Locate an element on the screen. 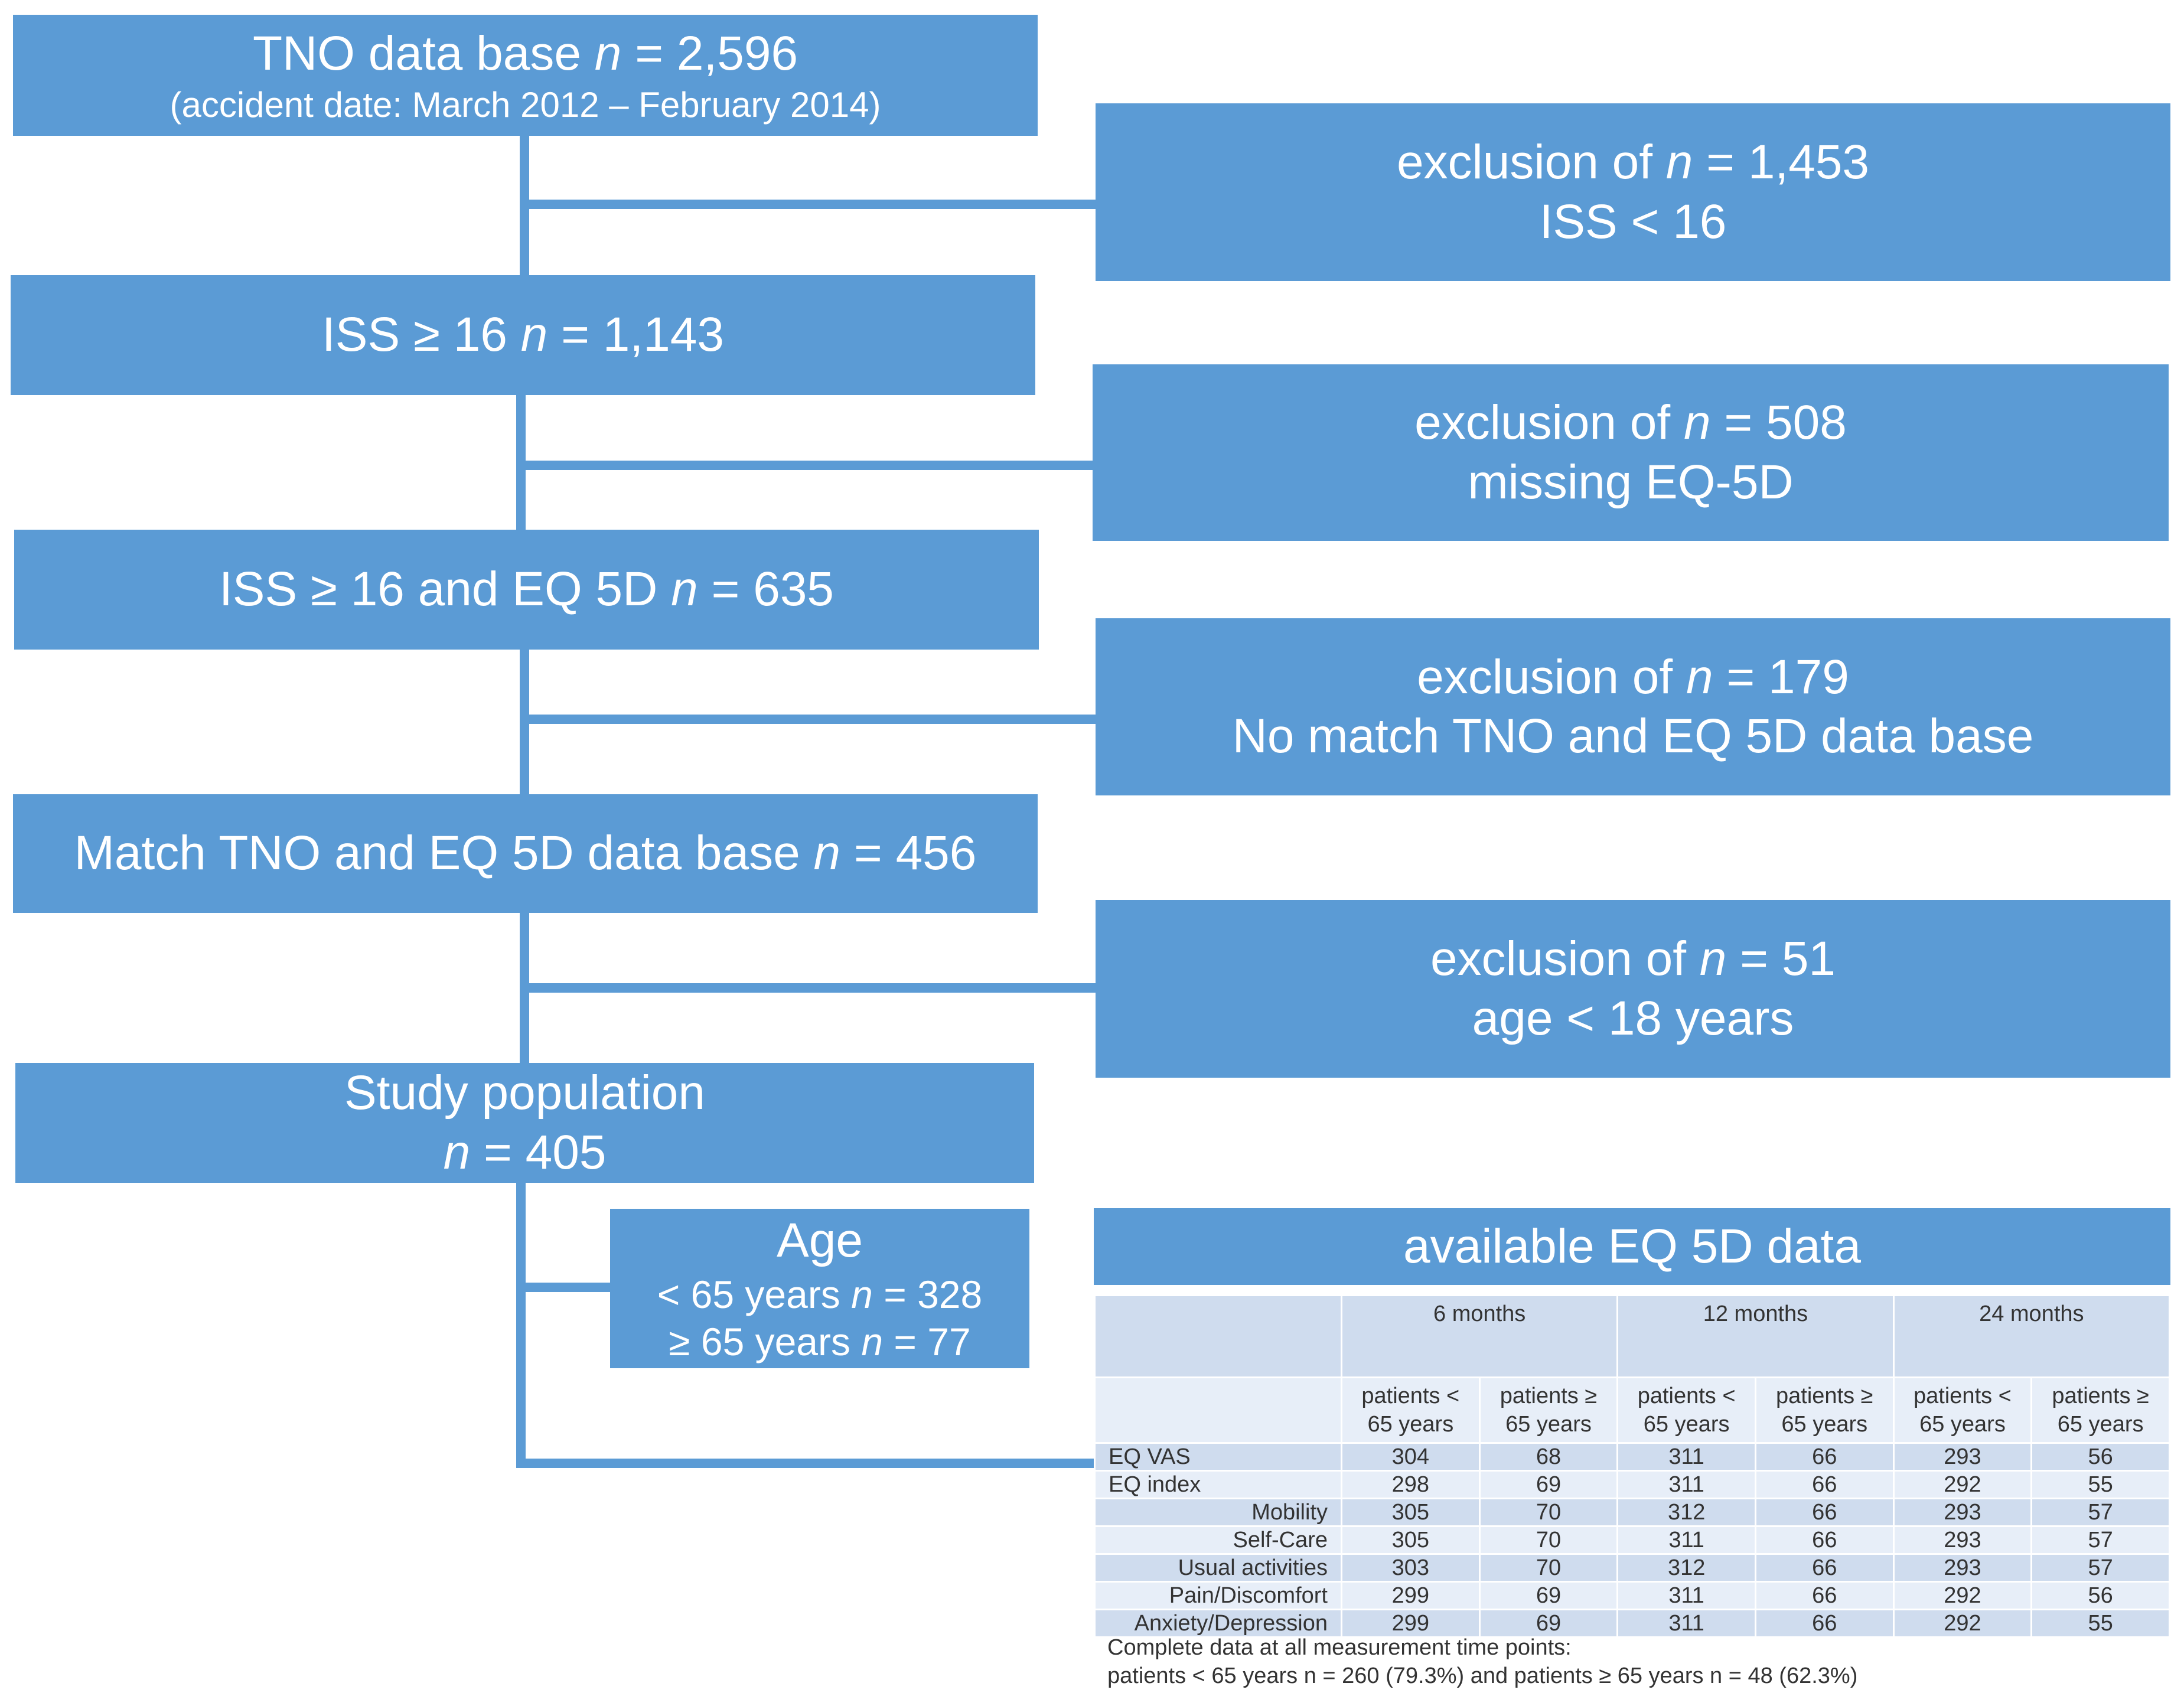 This screenshot has width=2184, height=1706. row-label: Usual activities is located at coordinates (1218, 1568).